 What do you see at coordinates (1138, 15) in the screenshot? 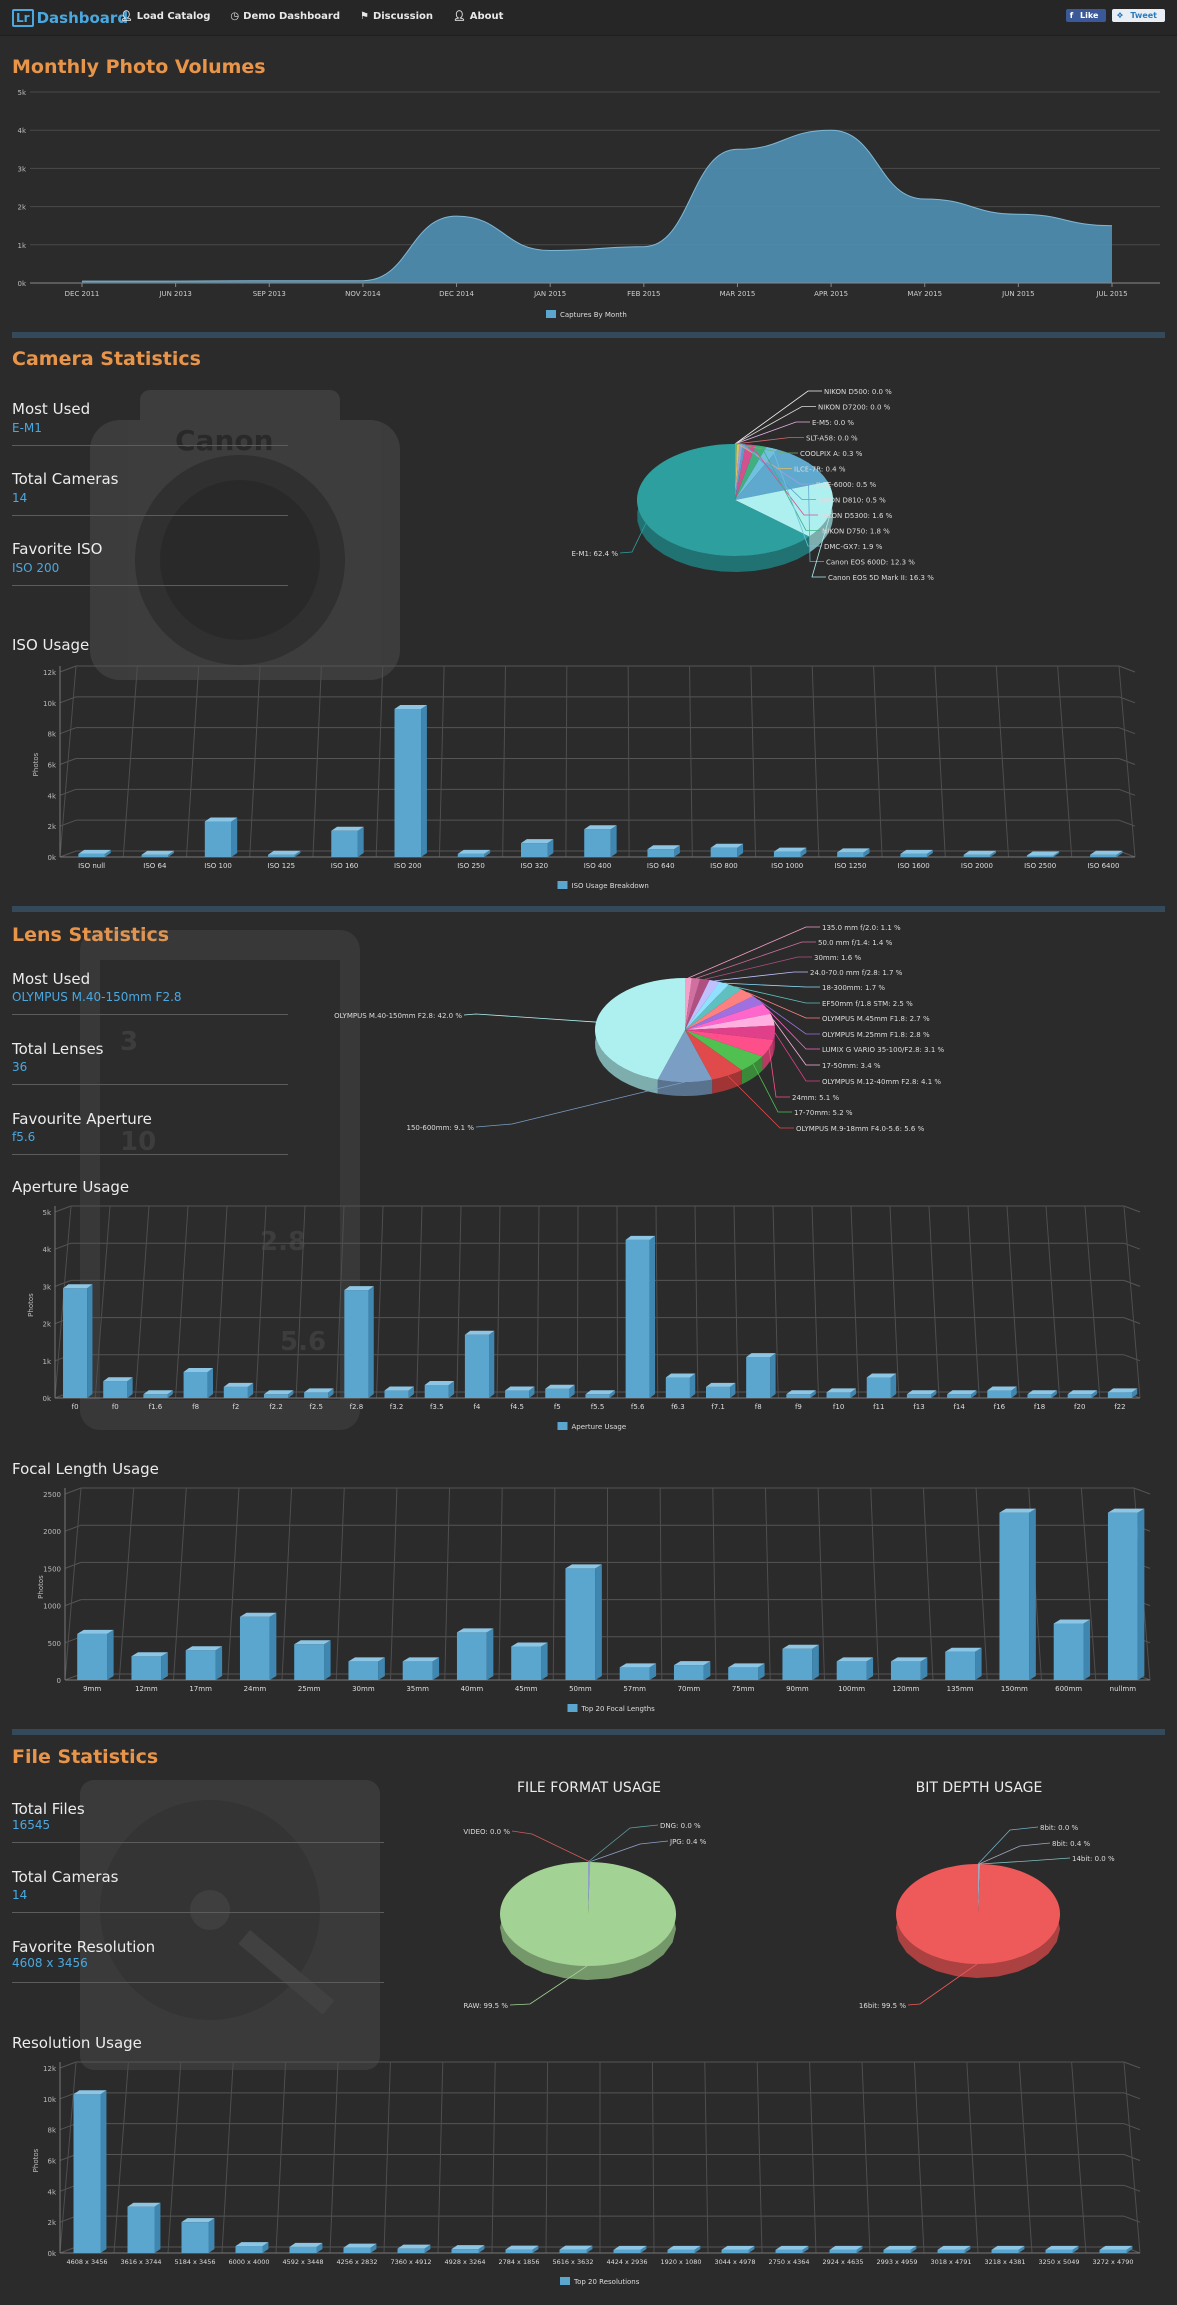
I see `tweet-button: ❖ Tweet` at bounding box center [1138, 15].